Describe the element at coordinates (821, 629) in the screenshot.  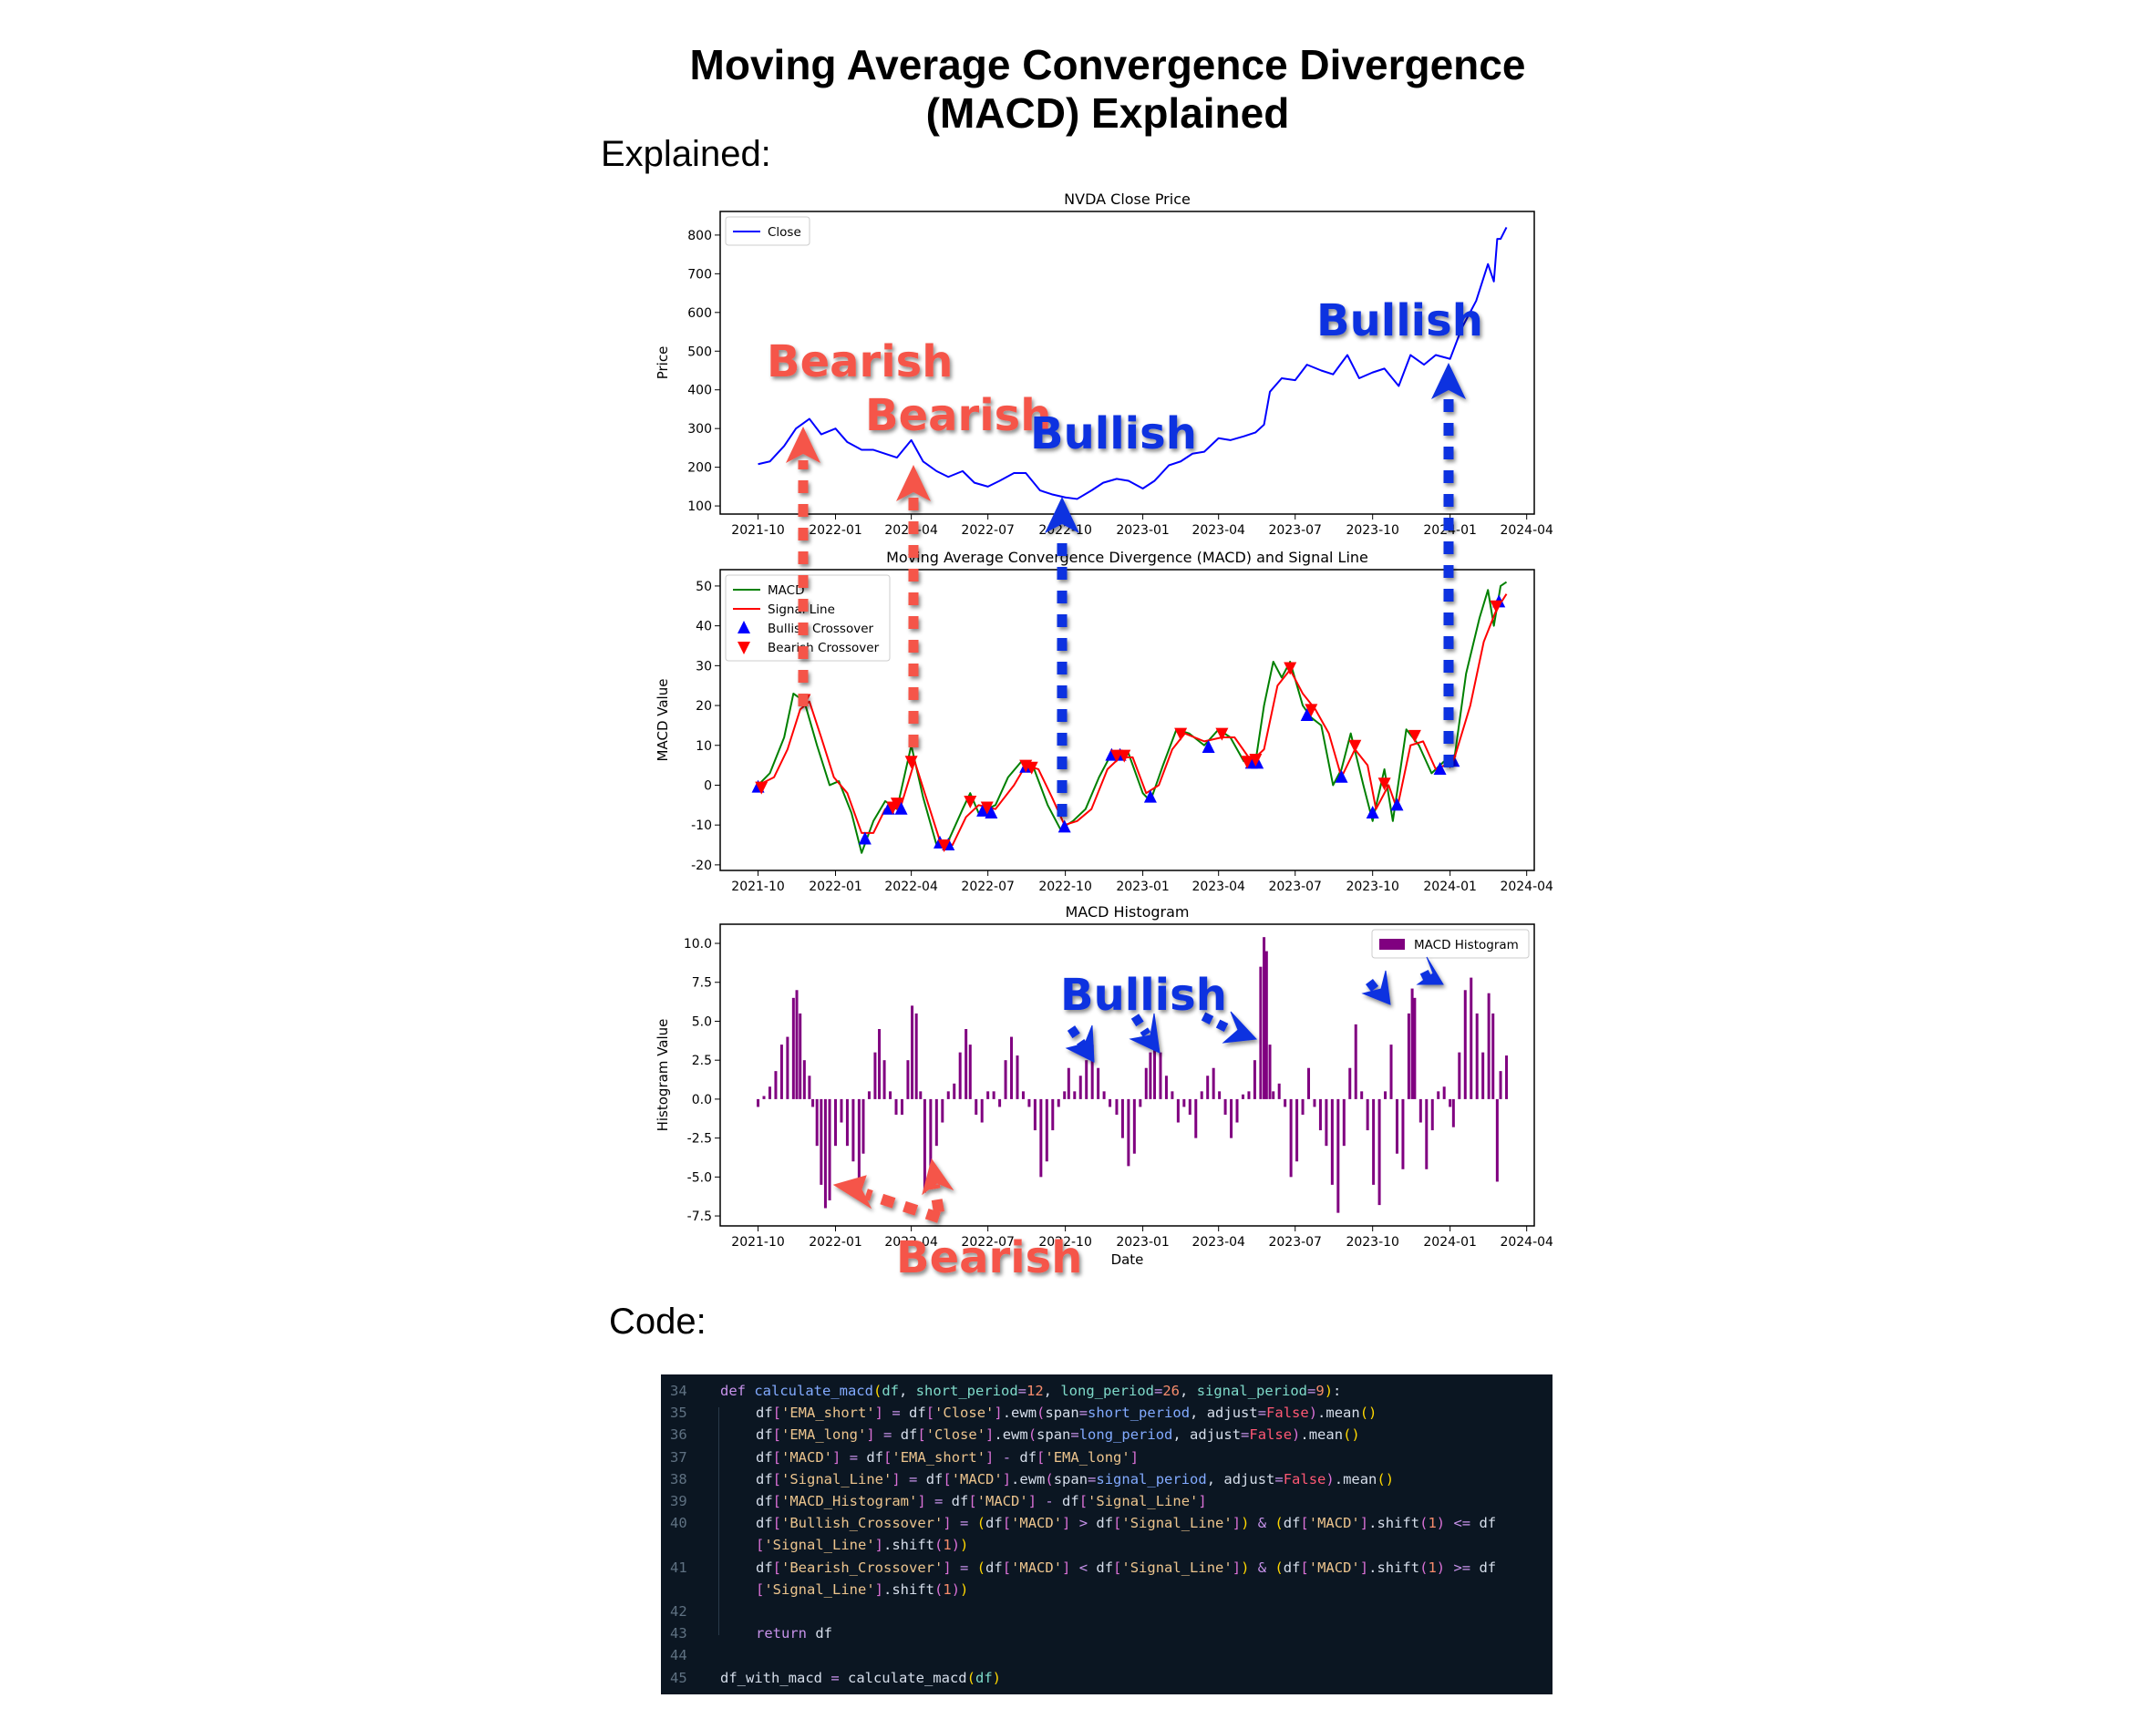
I see `legend-label: Bullish Crossover` at that location.